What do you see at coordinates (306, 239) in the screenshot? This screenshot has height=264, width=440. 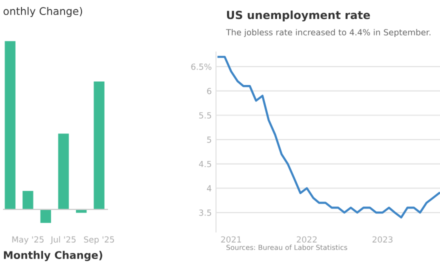 I see `x-tick-label: 2022` at bounding box center [306, 239].